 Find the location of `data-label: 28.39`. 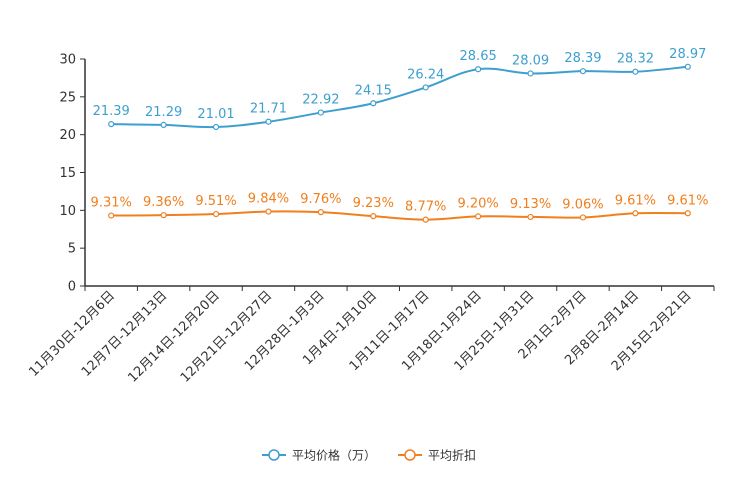

data-label: 28.39 is located at coordinates (582, 58).